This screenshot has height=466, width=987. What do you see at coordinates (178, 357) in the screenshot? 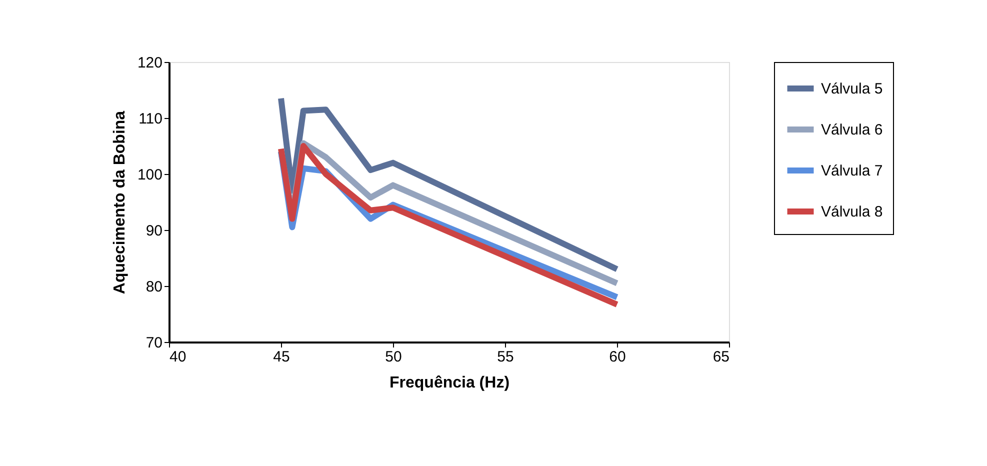
I see `x-tick-label: 40` at bounding box center [178, 357].